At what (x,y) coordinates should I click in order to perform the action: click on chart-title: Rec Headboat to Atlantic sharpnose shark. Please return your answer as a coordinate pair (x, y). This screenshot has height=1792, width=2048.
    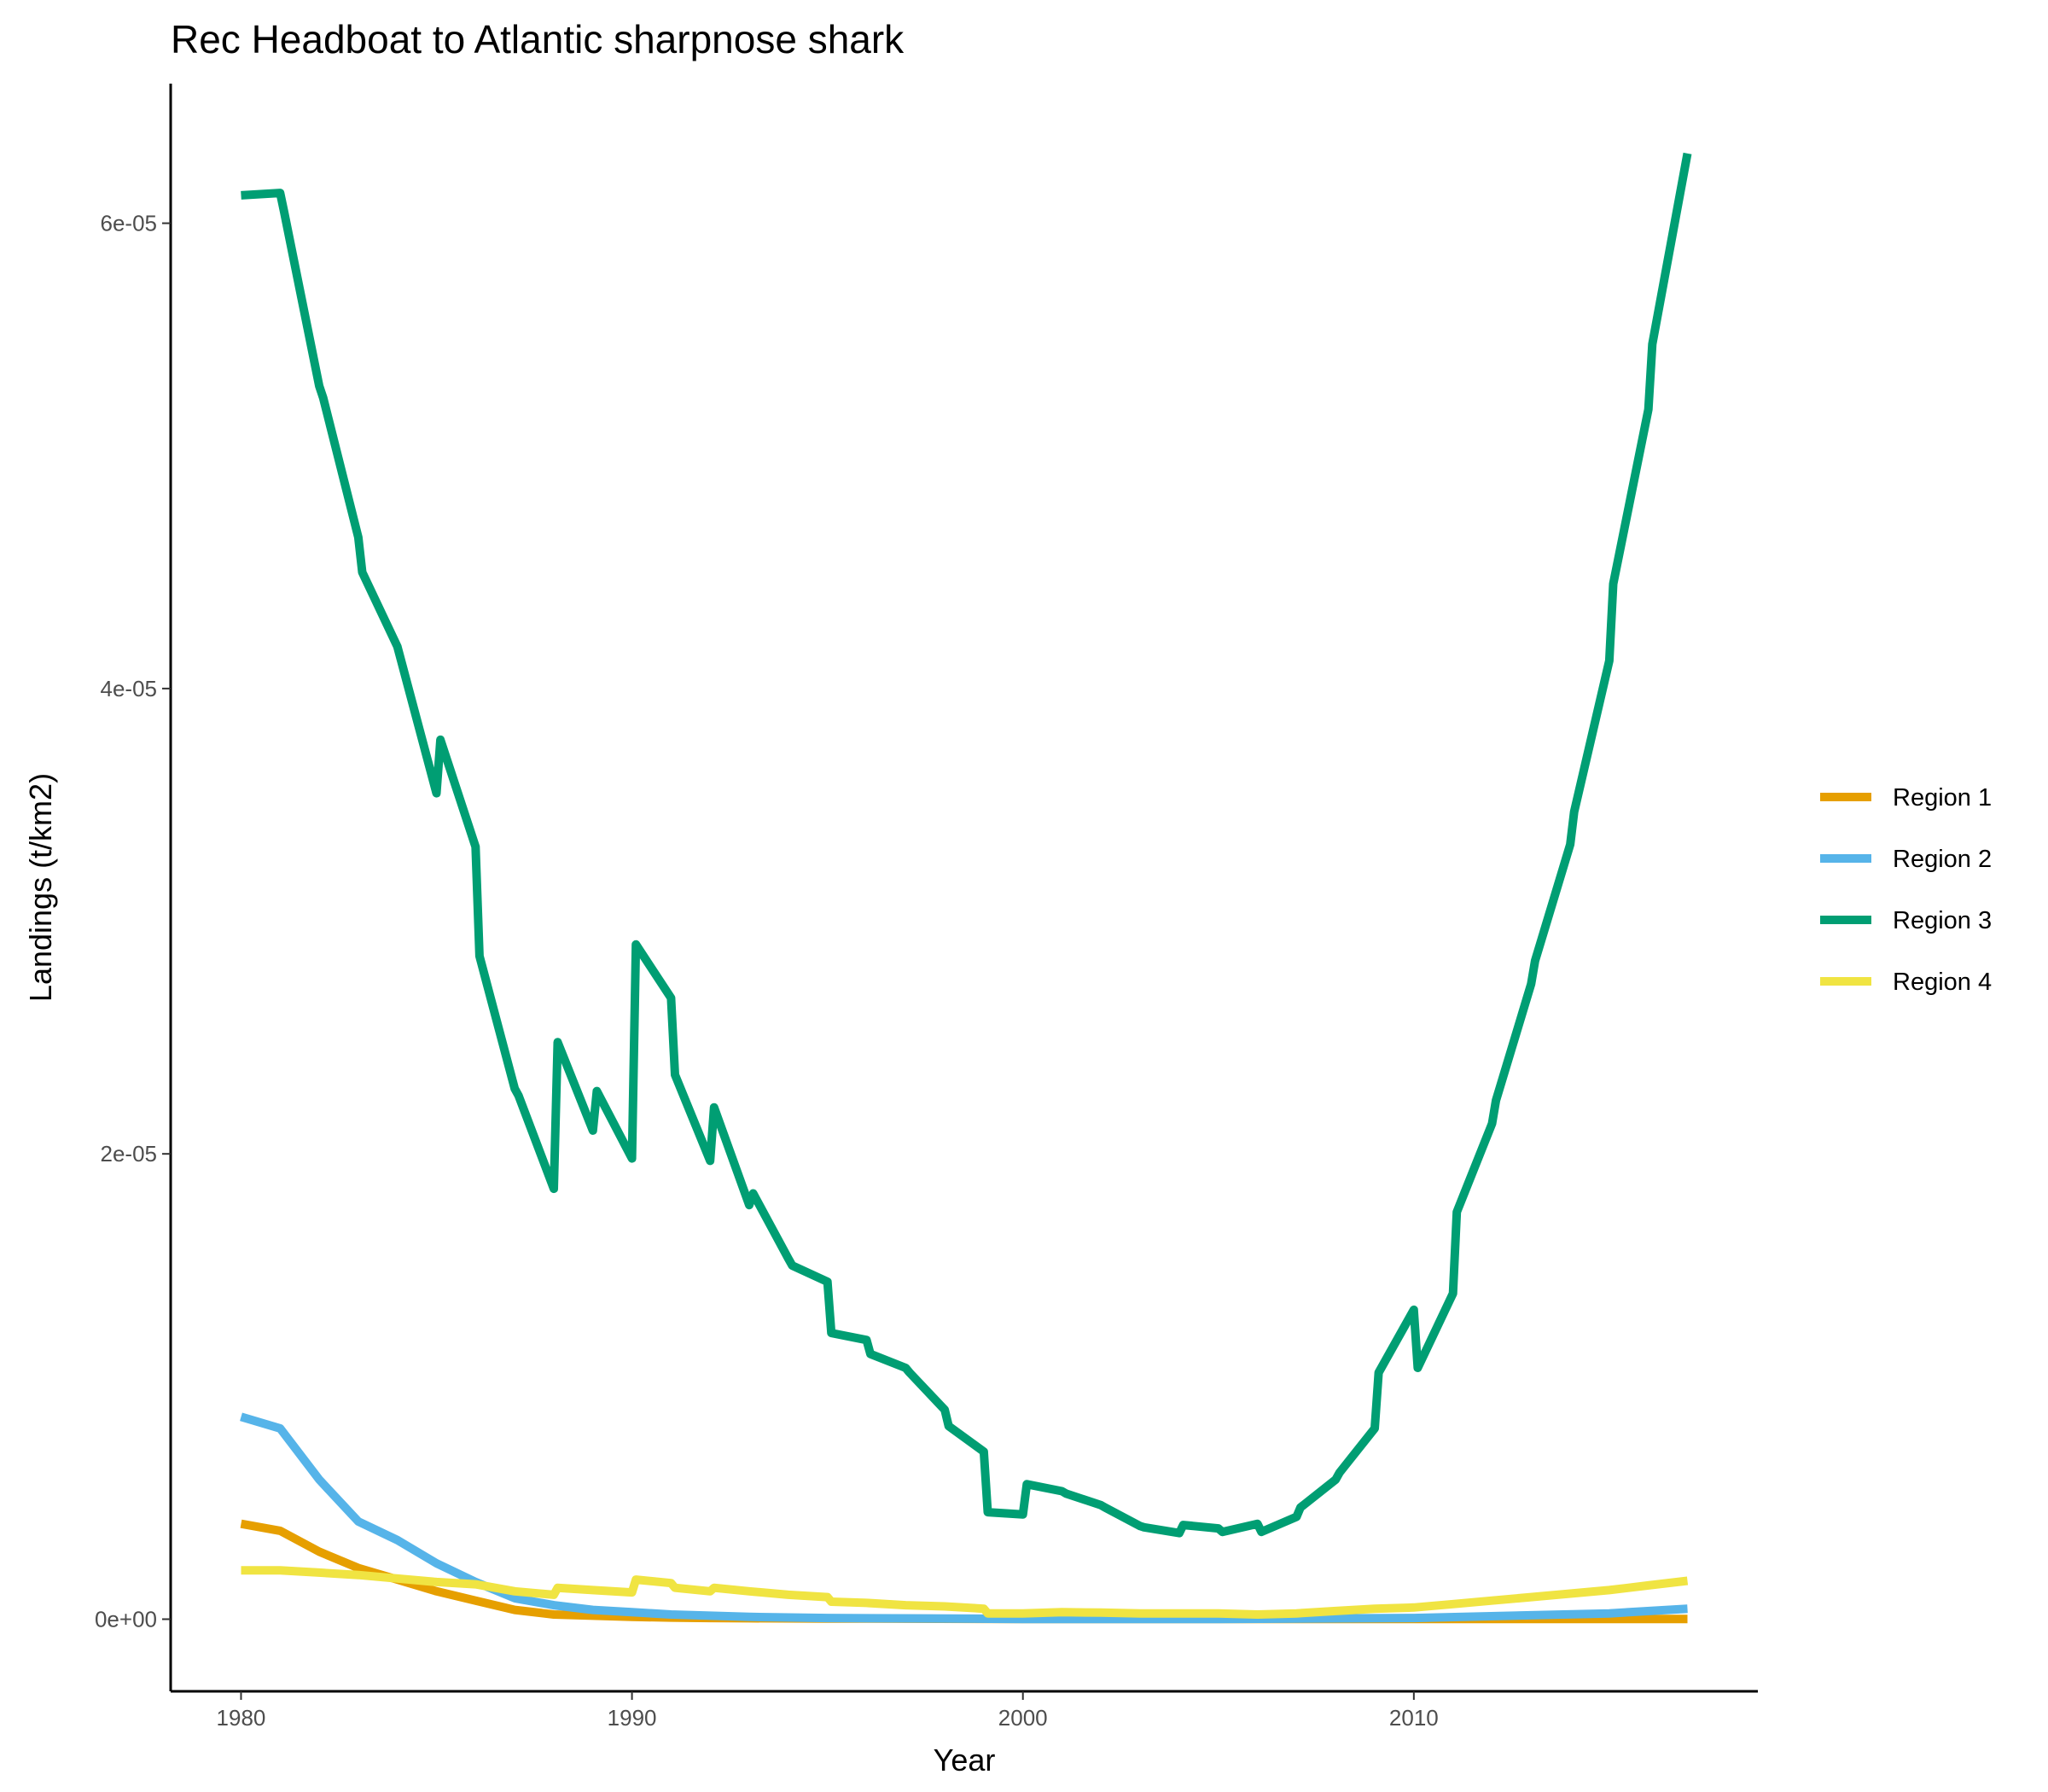
    Looking at the image, I should click on (538, 39).